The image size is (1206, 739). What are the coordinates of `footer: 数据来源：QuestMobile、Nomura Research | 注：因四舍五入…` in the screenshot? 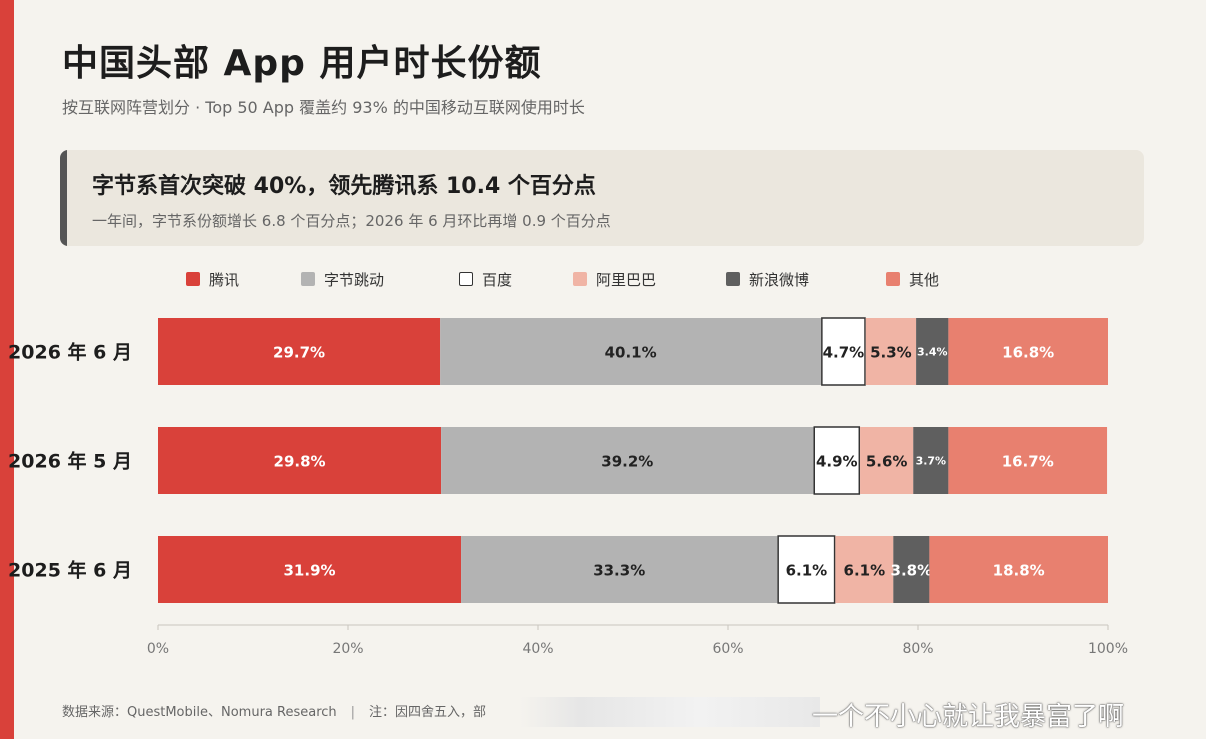 It's located at (274, 710).